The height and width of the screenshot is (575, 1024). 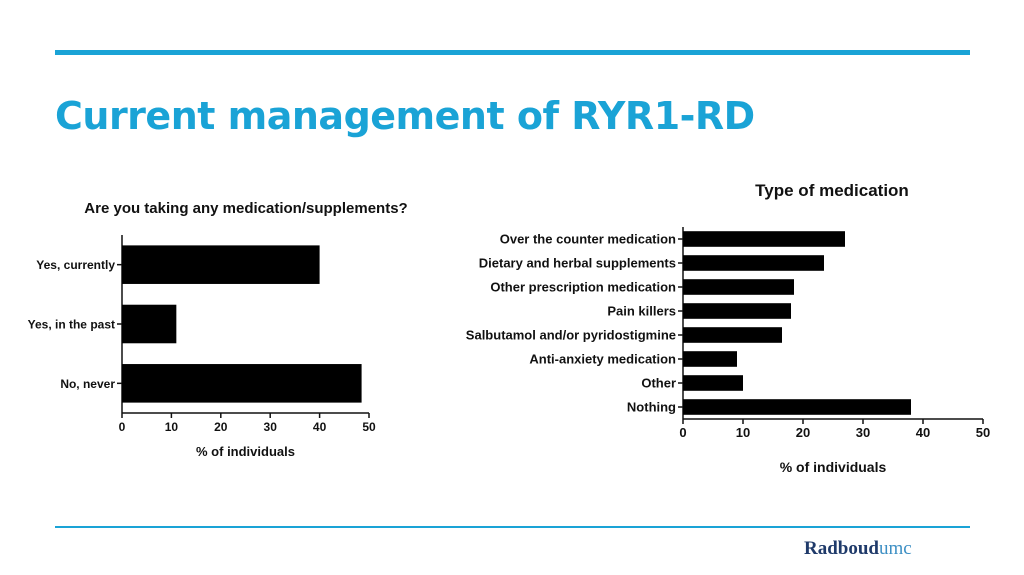 I want to click on bottom-accent-rule, so click(x=512, y=527).